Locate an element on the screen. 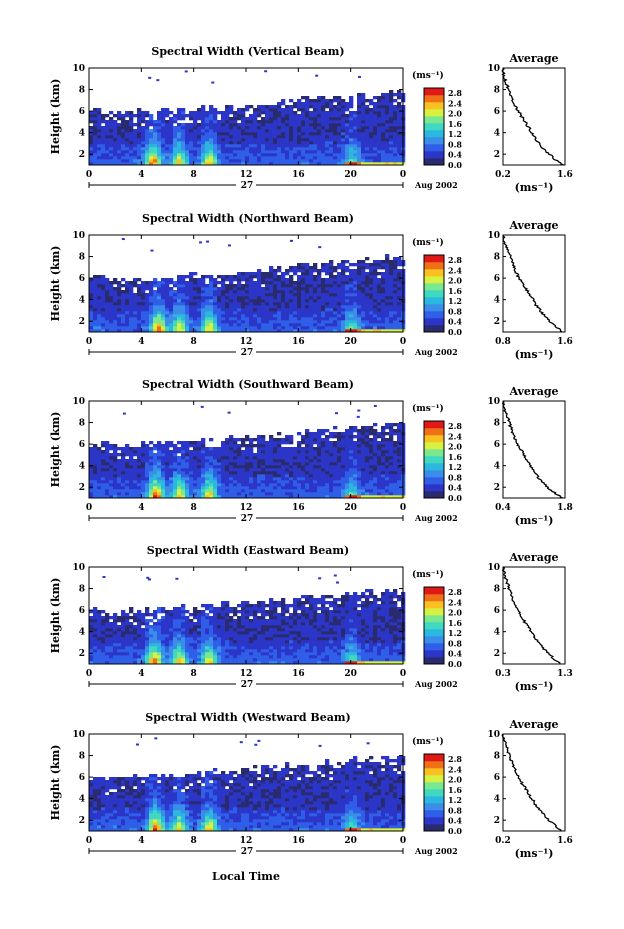 The image size is (624, 929). profile-y-tick-label: 10 is located at coordinates (493, 236).